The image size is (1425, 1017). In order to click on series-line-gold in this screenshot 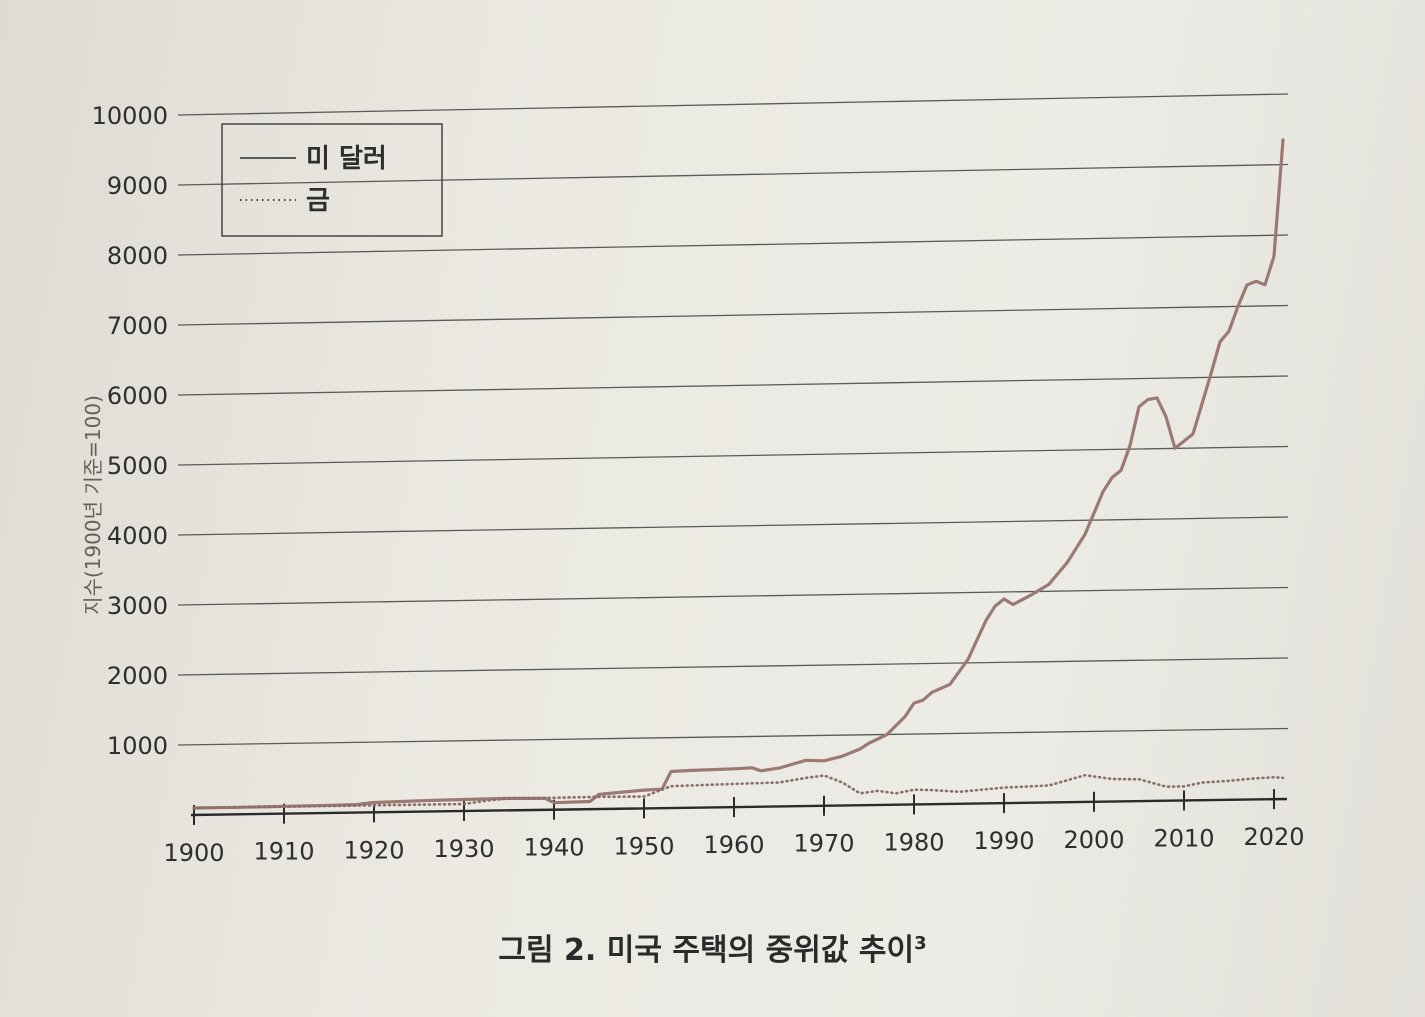, I will do `click(738, 791)`.